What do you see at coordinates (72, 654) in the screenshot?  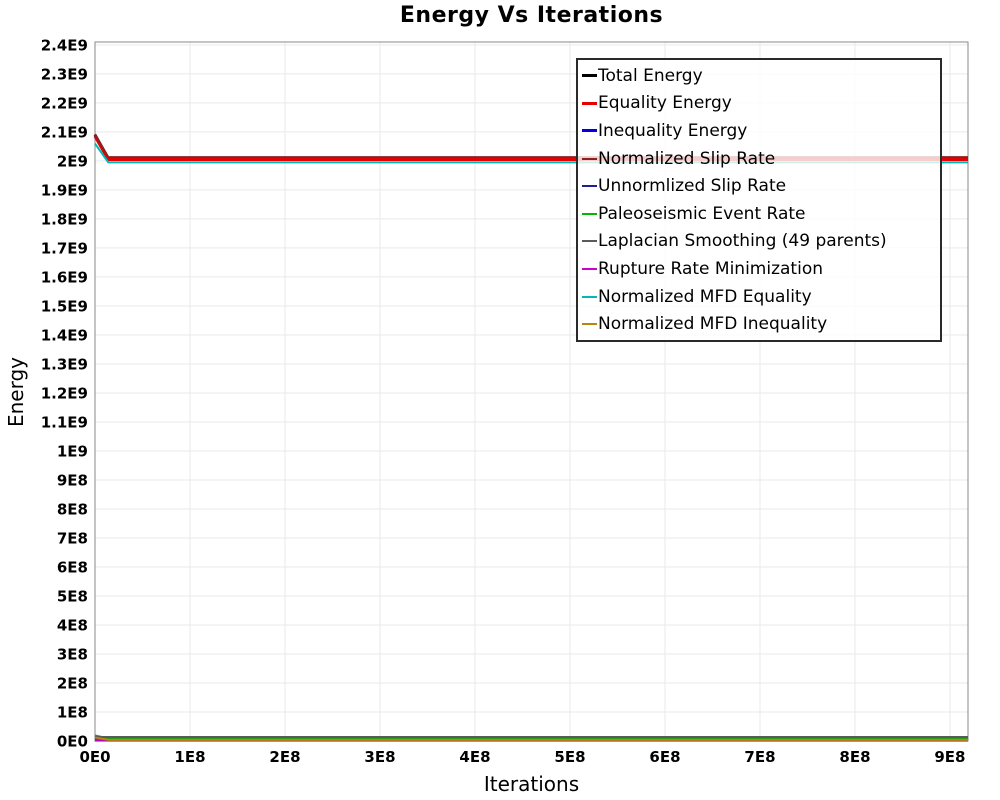 I see `y-tick-label: 3E8` at bounding box center [72, 654].